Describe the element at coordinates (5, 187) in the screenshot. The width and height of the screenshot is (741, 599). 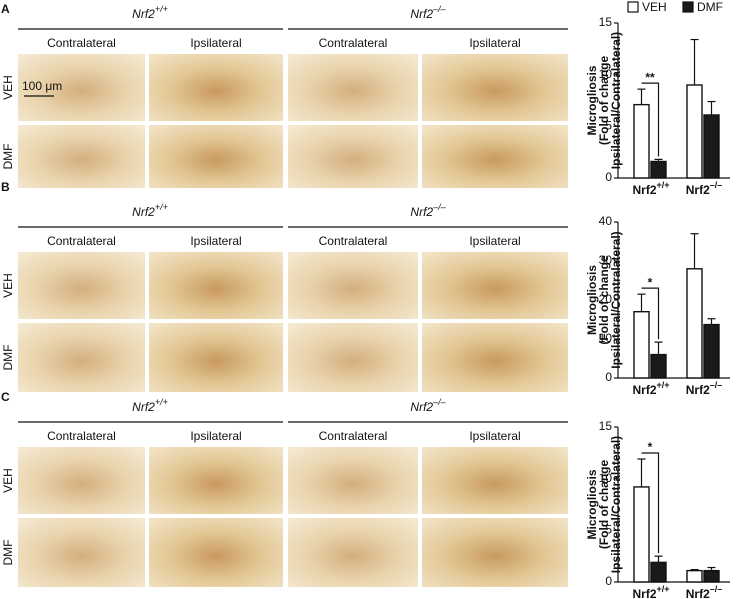
I see `panel-letter: B` at that location.